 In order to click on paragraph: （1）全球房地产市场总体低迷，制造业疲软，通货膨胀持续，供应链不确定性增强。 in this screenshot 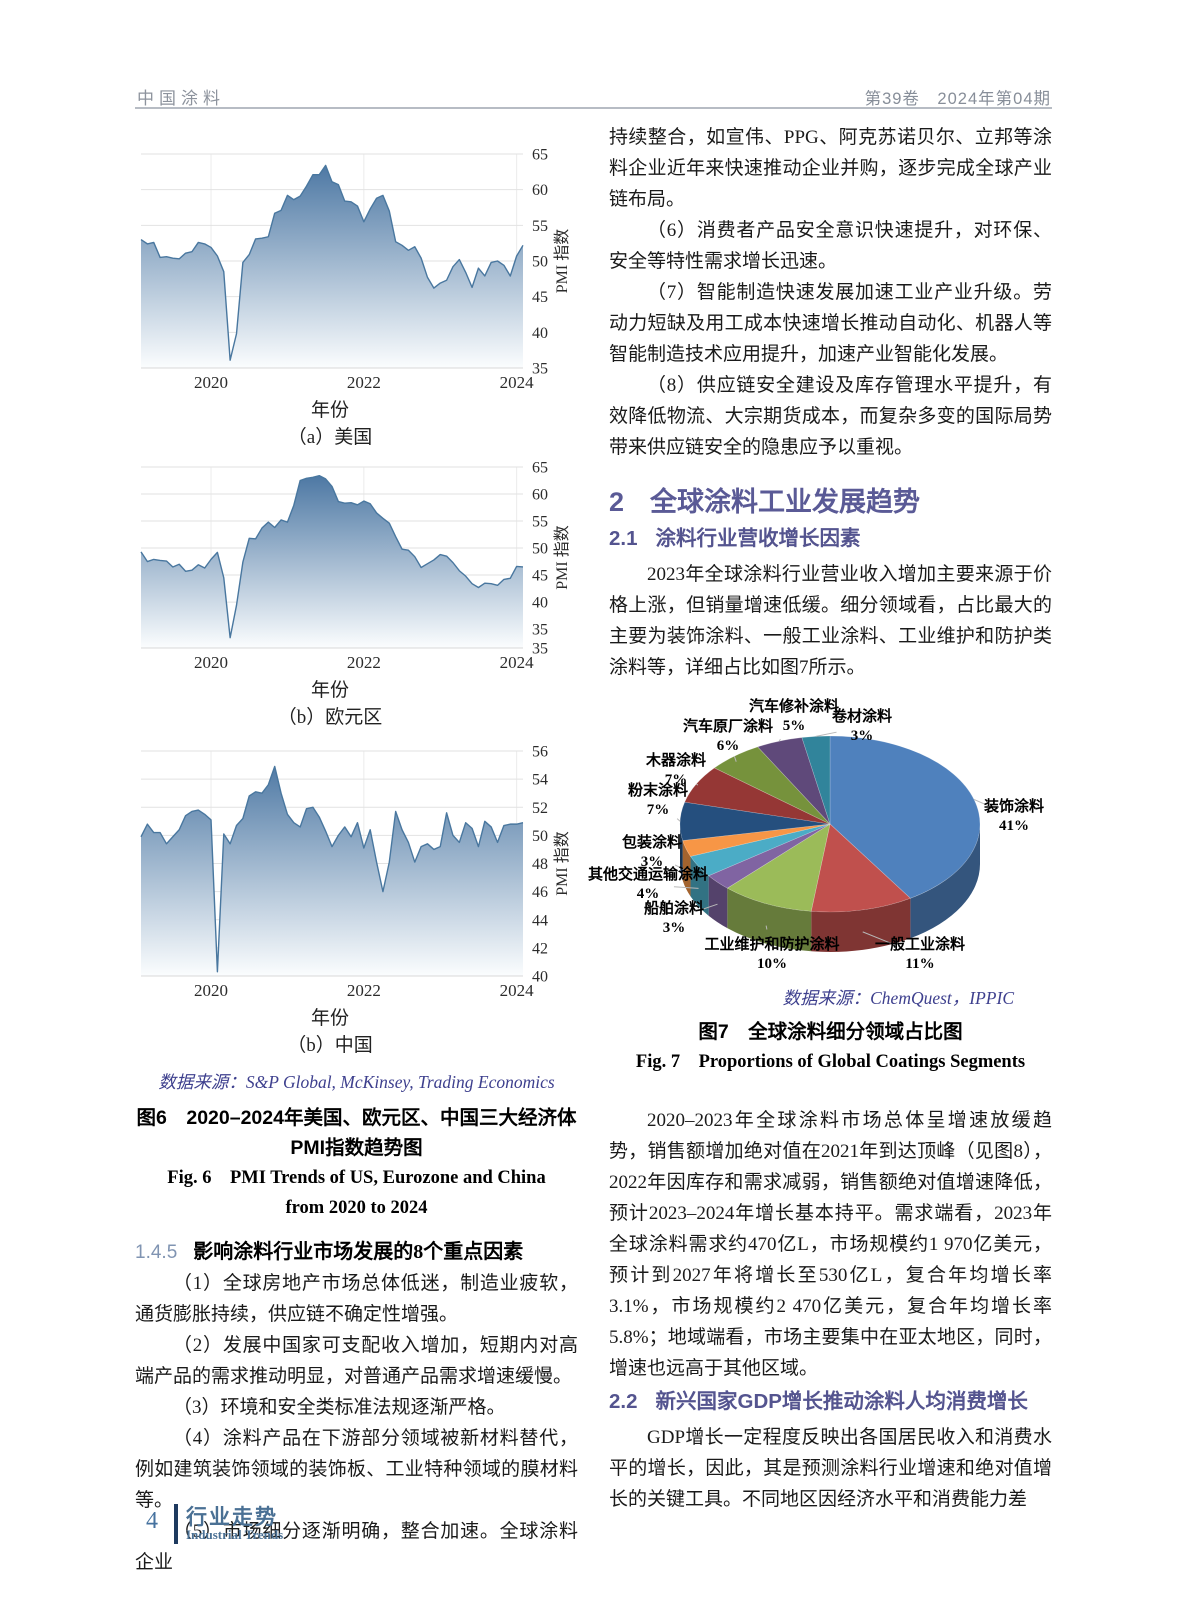, I will do `click(356, 1299)`.